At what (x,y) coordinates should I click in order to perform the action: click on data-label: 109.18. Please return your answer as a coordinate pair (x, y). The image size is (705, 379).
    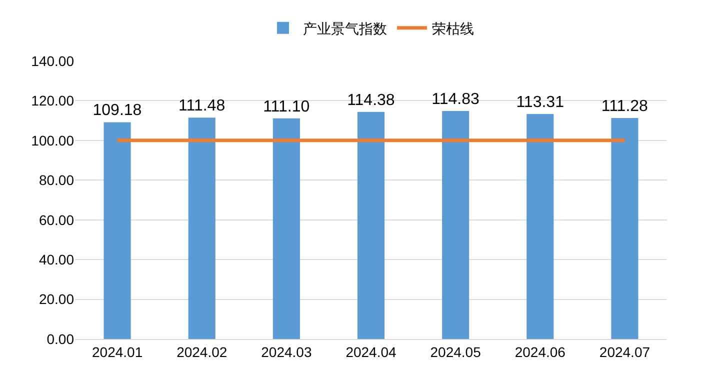
    Looking at the image, I should click on (117, 111).